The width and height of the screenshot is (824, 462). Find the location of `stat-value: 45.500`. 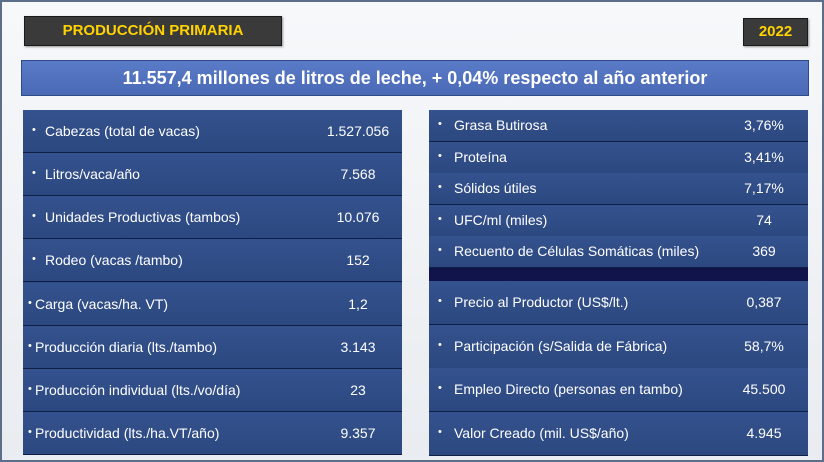

stat-value: 45.500 is located at coordinates (764, 389).